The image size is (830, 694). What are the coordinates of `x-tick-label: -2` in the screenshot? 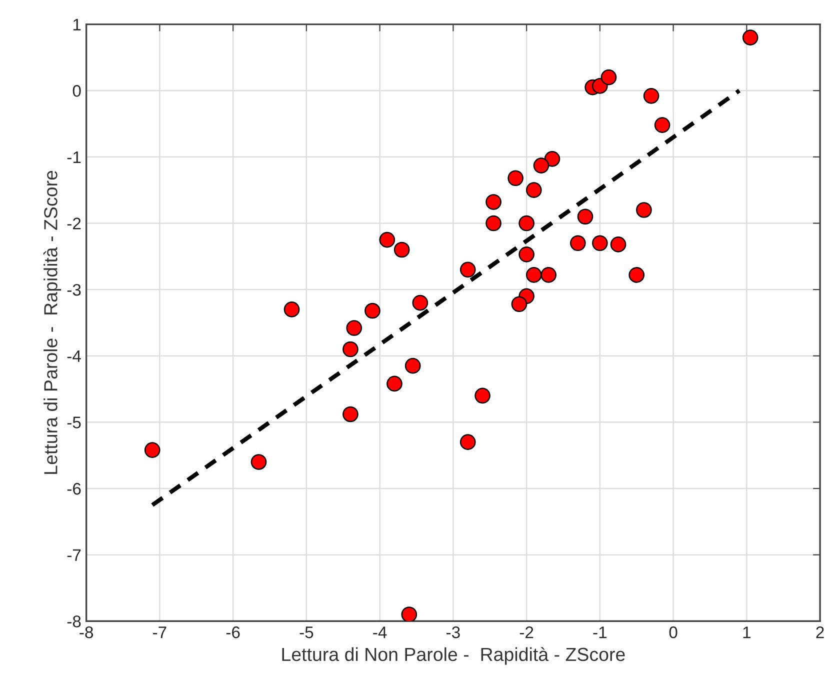 It's located at (527, 632).